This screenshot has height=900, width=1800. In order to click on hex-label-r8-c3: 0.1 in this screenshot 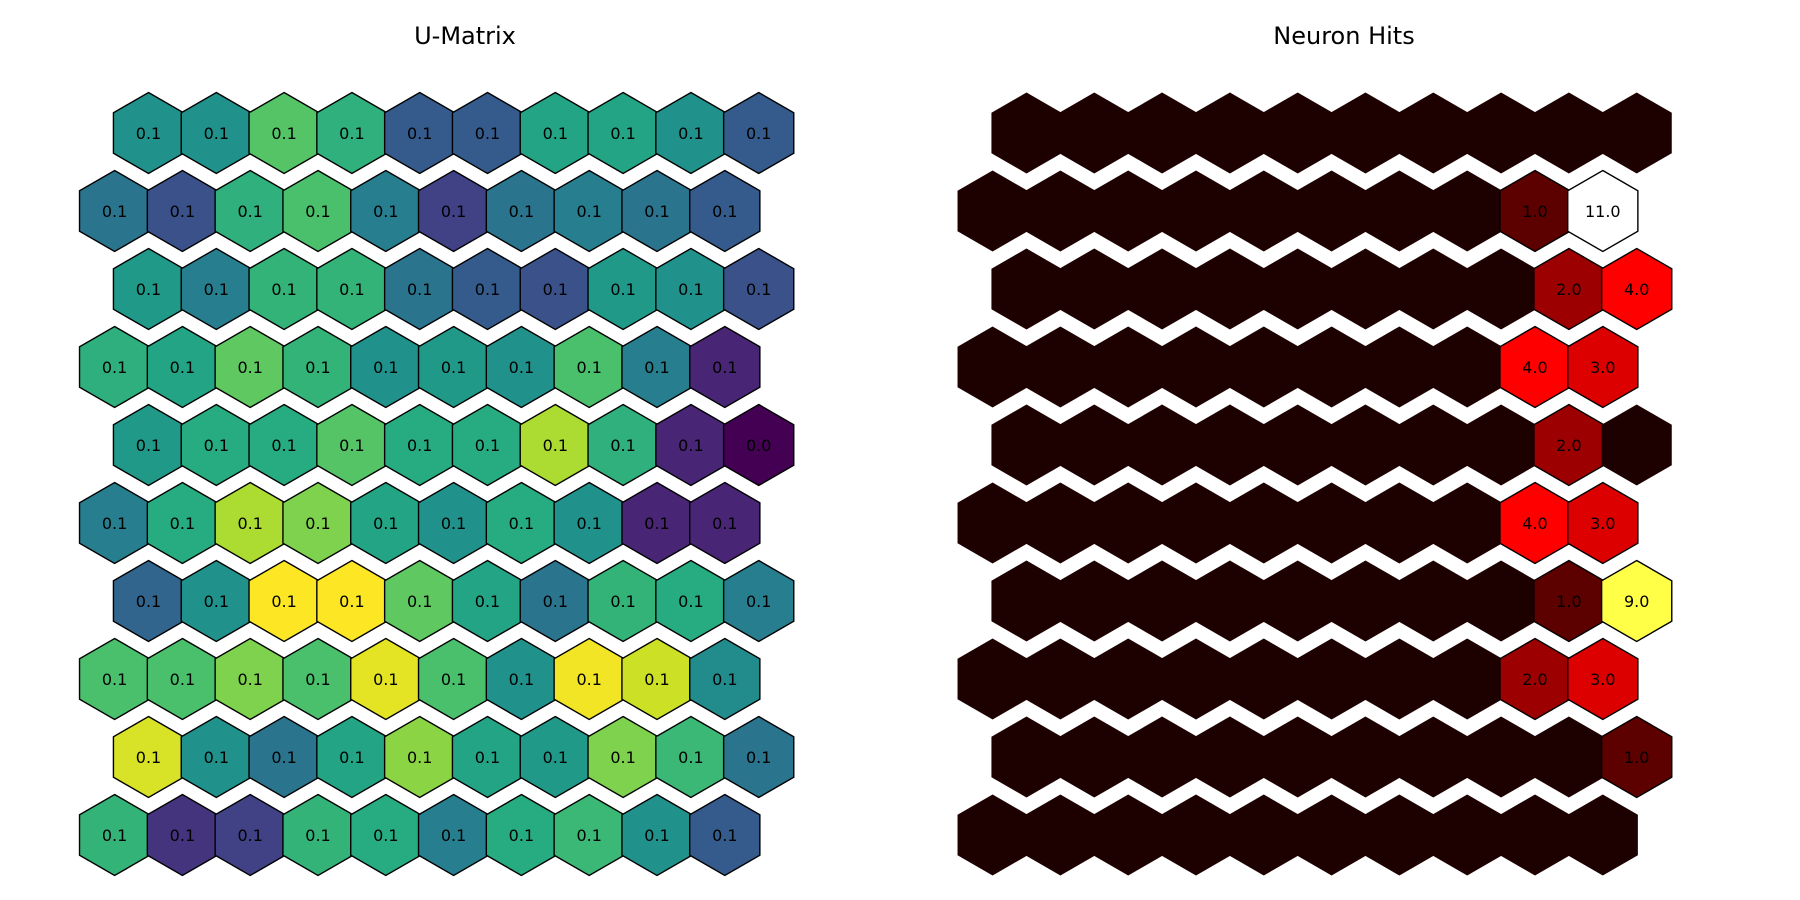, I will do `click(351, 757)`.